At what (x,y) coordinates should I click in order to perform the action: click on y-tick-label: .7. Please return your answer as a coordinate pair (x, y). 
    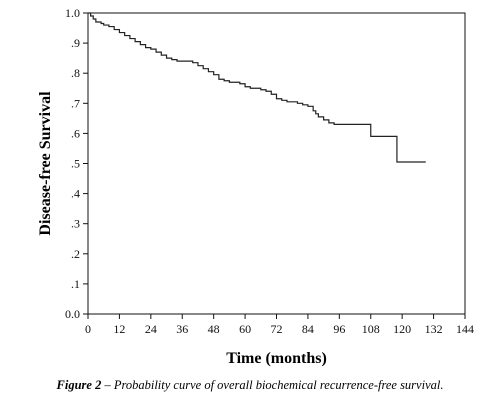
    Looking at the image, I should click on (75, 103).